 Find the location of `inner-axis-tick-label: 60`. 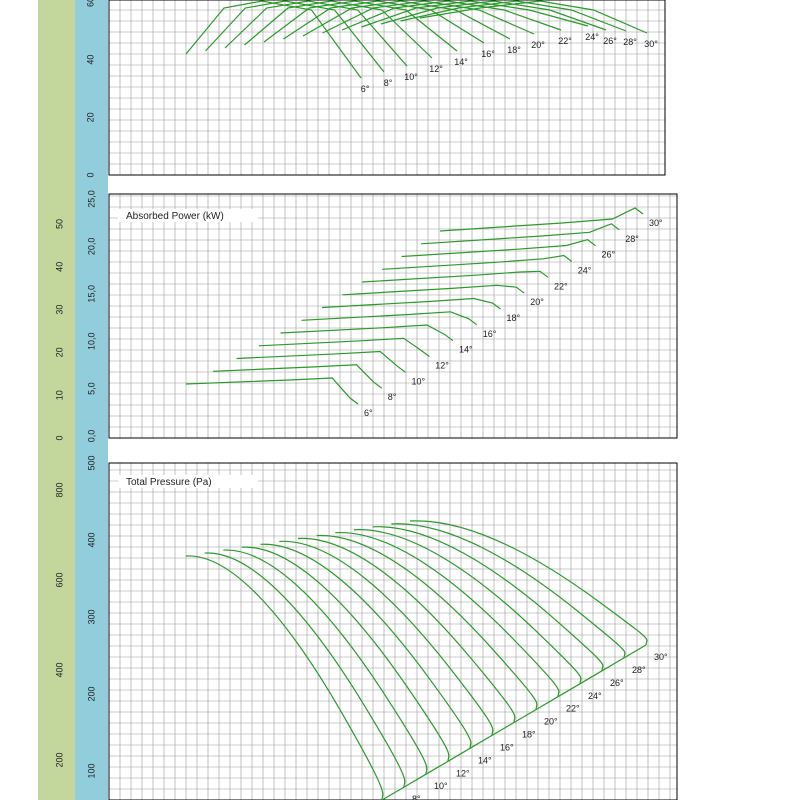

inner-axis-tick-label: 60 is located at coordinates (90, 3).